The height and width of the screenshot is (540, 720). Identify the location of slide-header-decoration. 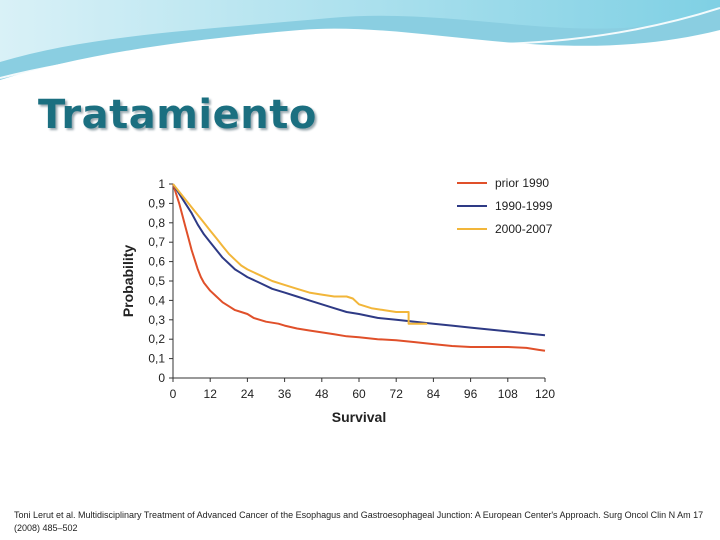
(360, 40).